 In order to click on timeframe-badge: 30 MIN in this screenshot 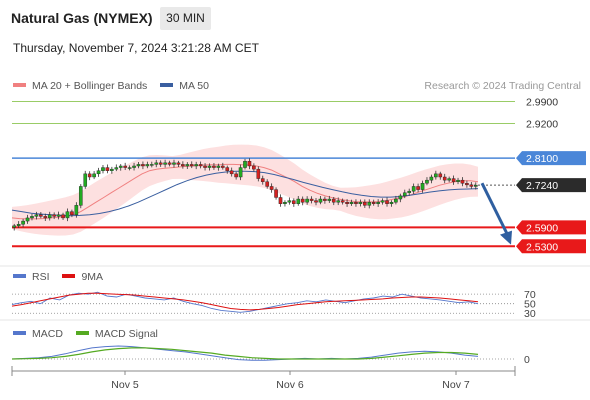, I will do `click(185, 18)`.